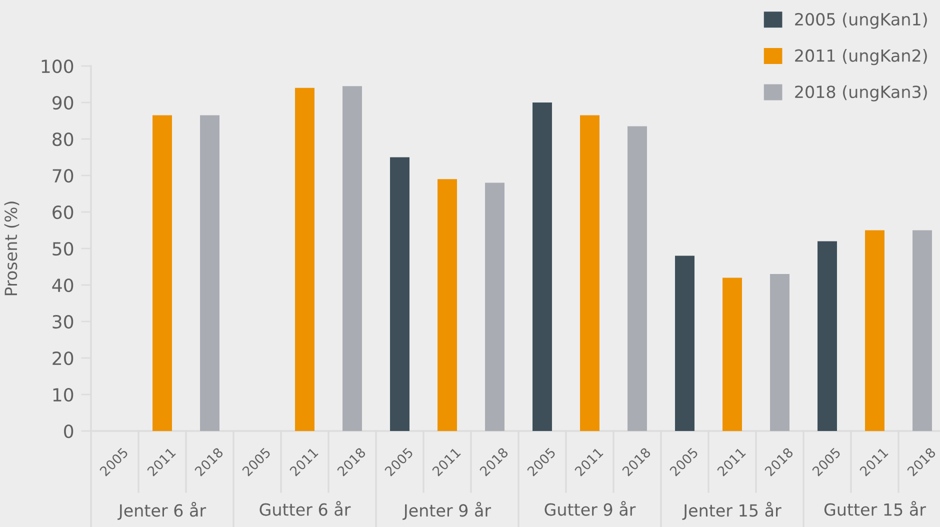 This screenshot has width=940, height=527. Describe the element at coordinates (590, 508) in the screenshot. I see `text: Gutter 9 år` at that location.